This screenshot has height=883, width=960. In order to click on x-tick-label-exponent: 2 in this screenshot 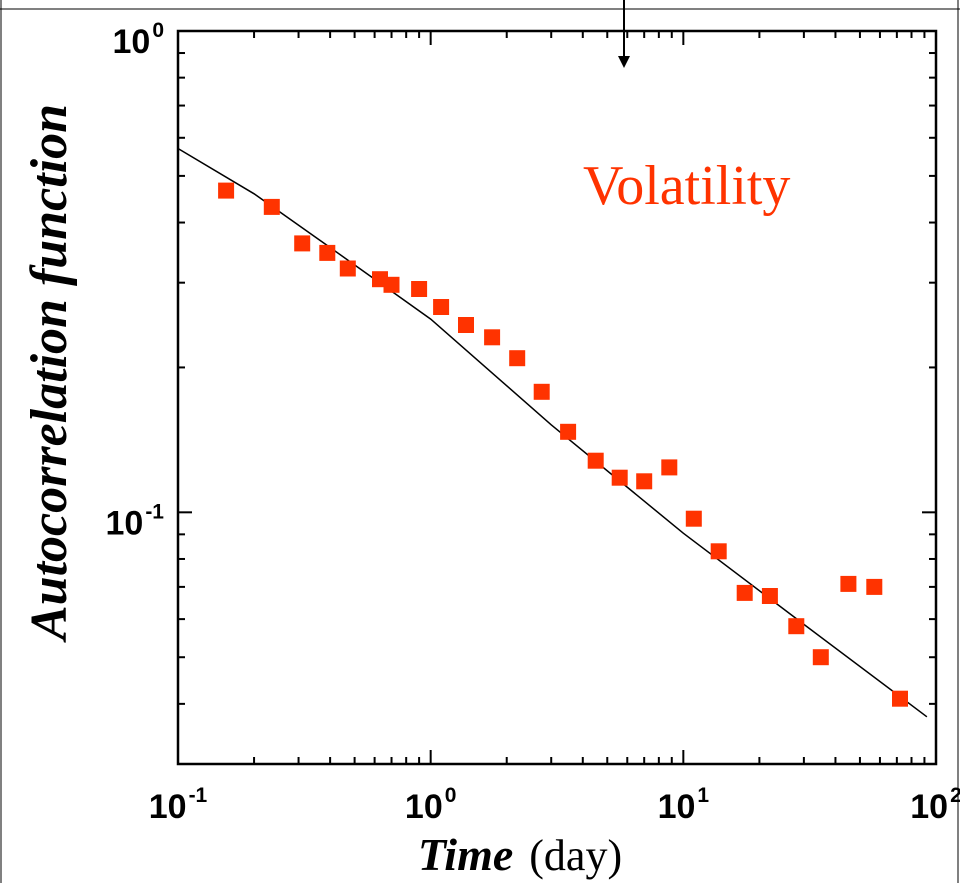, I will do `click(955, 795)`.